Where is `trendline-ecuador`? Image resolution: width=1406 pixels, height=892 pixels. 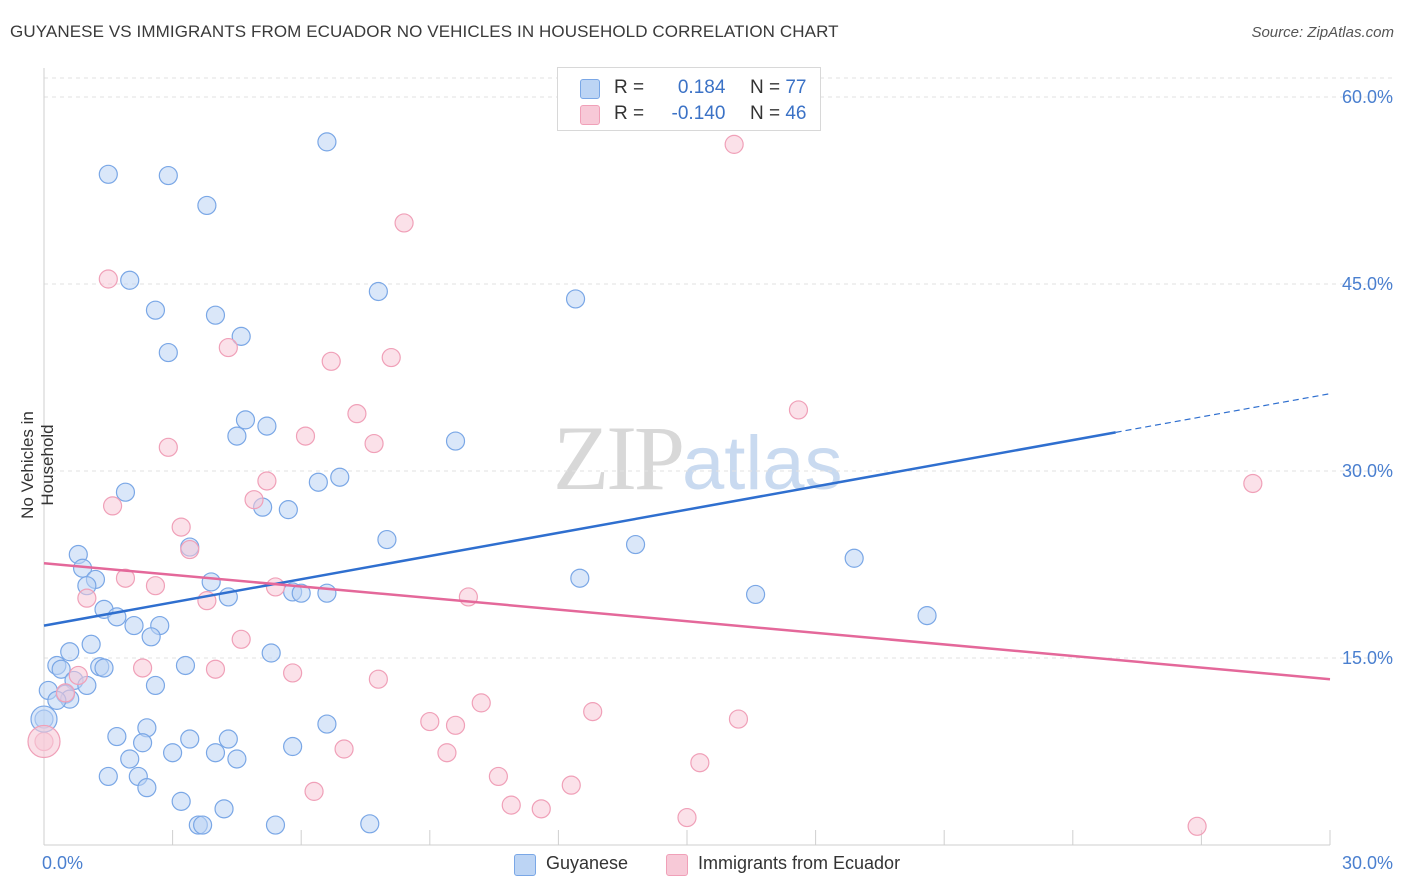
trendline-ecuador is located at coordinates (687, 621).